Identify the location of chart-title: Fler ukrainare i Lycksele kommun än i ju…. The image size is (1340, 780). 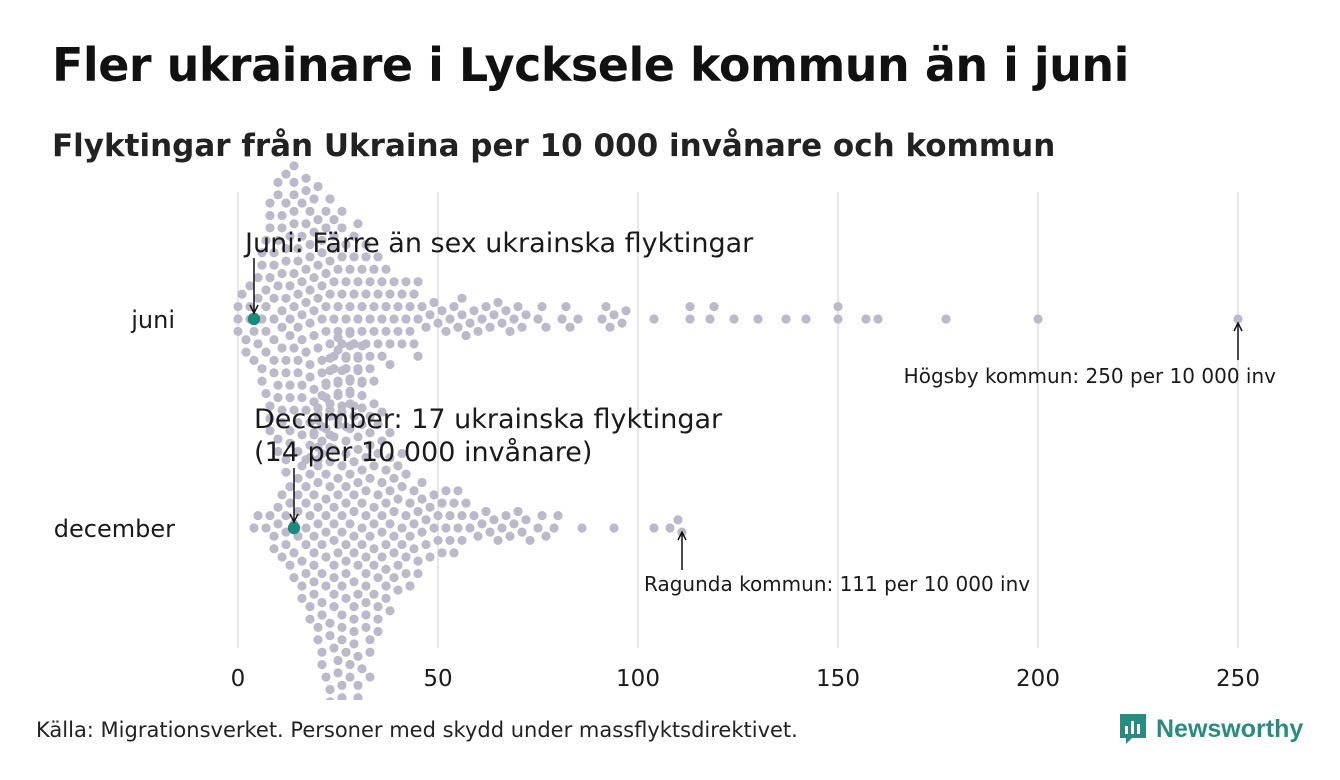
(590, 65).